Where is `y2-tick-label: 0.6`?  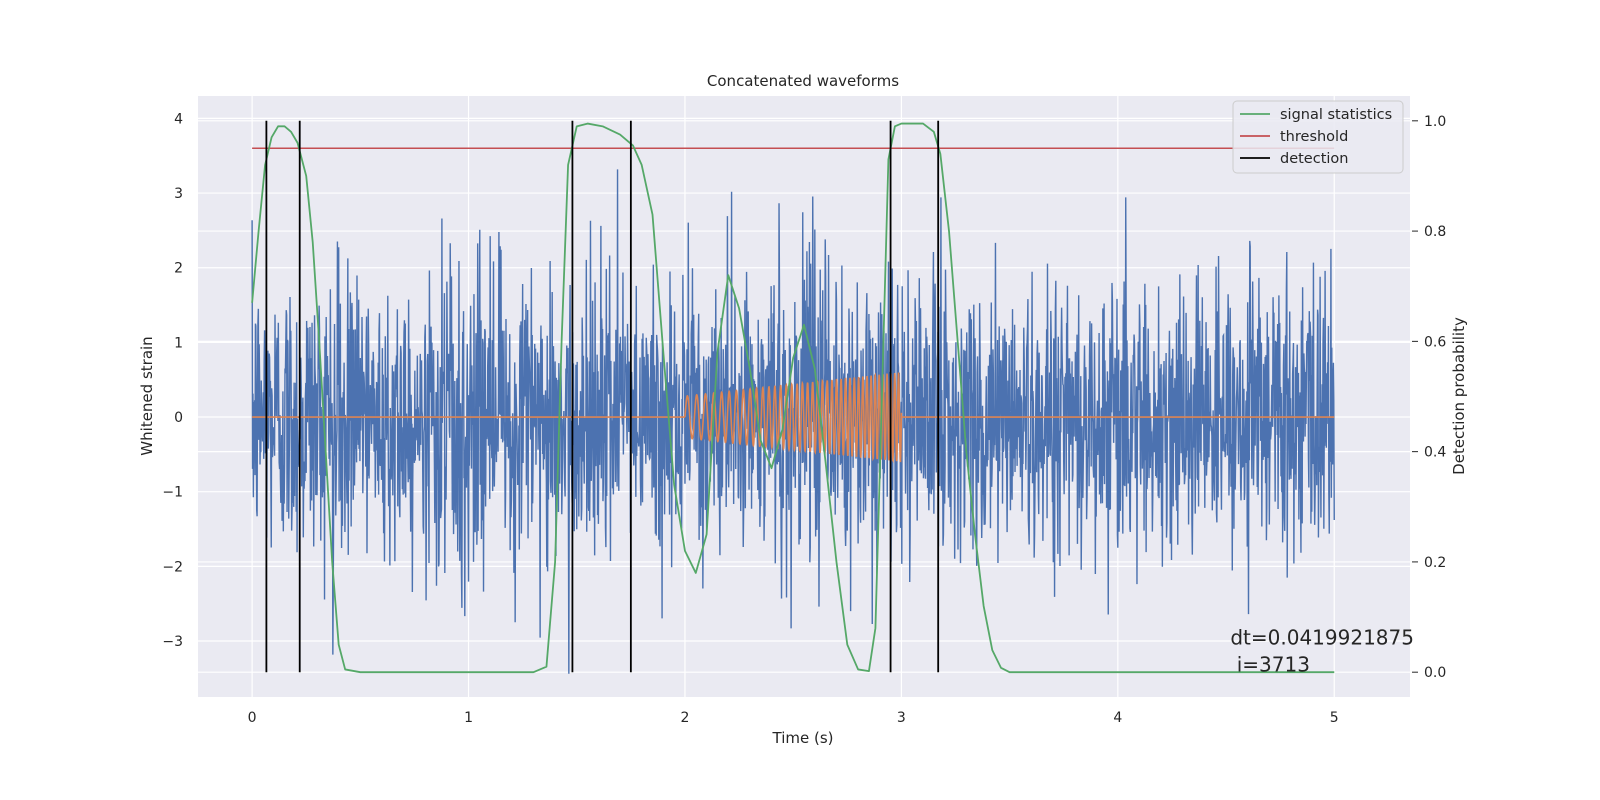 y2-tick-label: 0.6 is located at coordinates (1435, 342).